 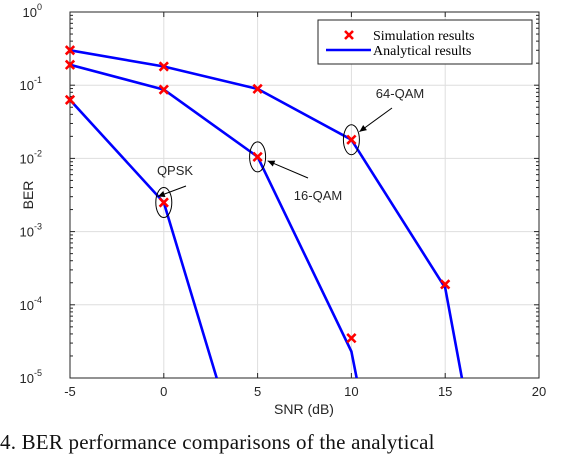 What do you see at coordinates (318, 195) in the screenshot?
I see `annotation-label: 16-QAM` at bounding box center [318, 195].